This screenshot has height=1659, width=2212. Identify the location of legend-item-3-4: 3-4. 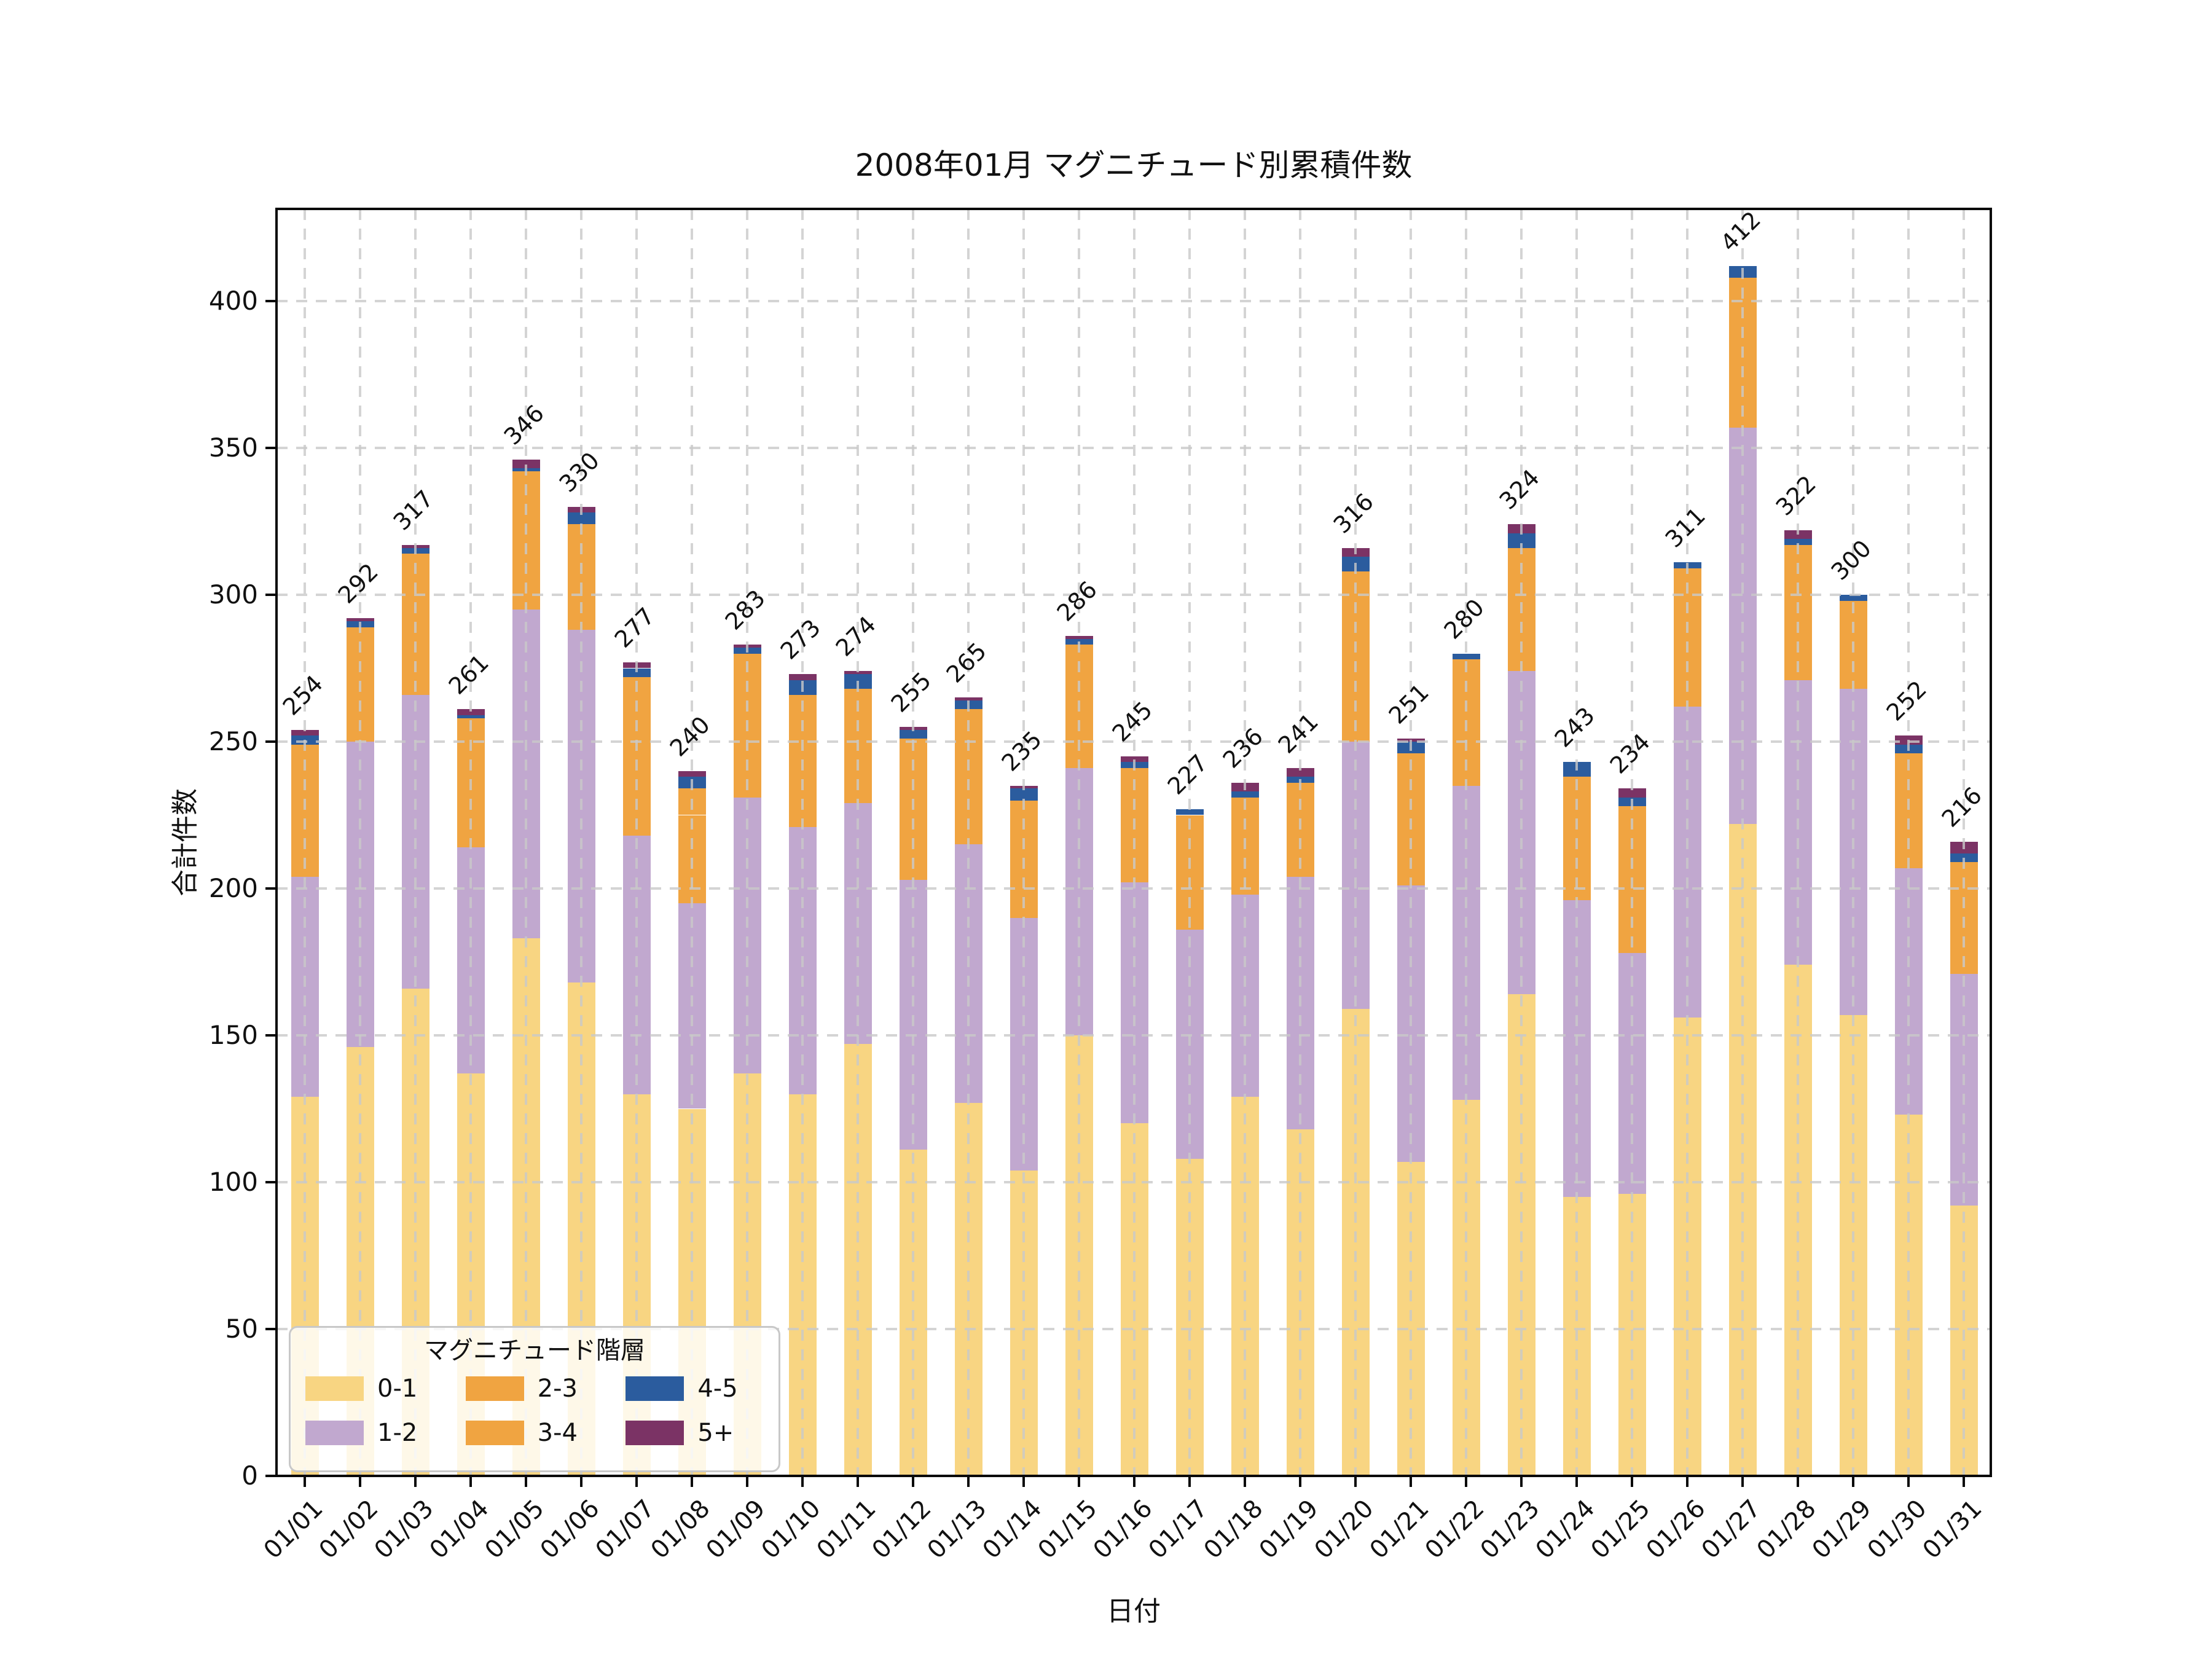
(534, 1433).